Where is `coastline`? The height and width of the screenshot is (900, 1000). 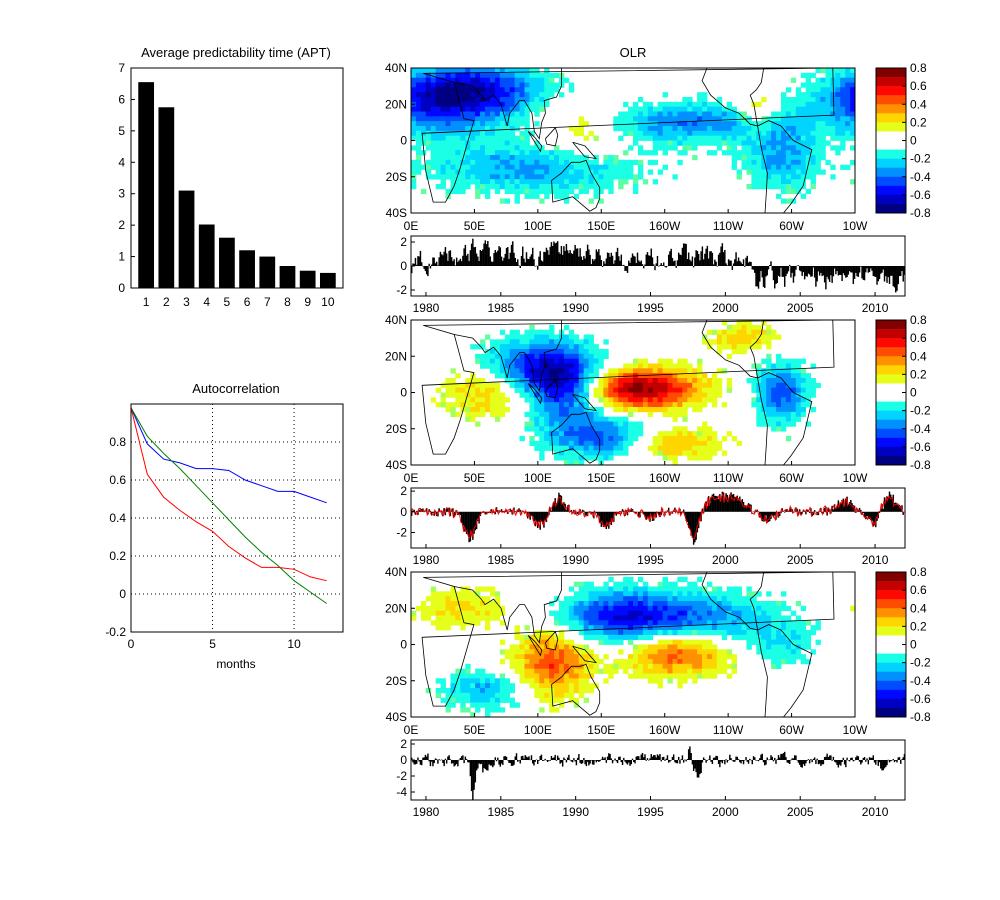
coastline is located at coordinates (785, 671).